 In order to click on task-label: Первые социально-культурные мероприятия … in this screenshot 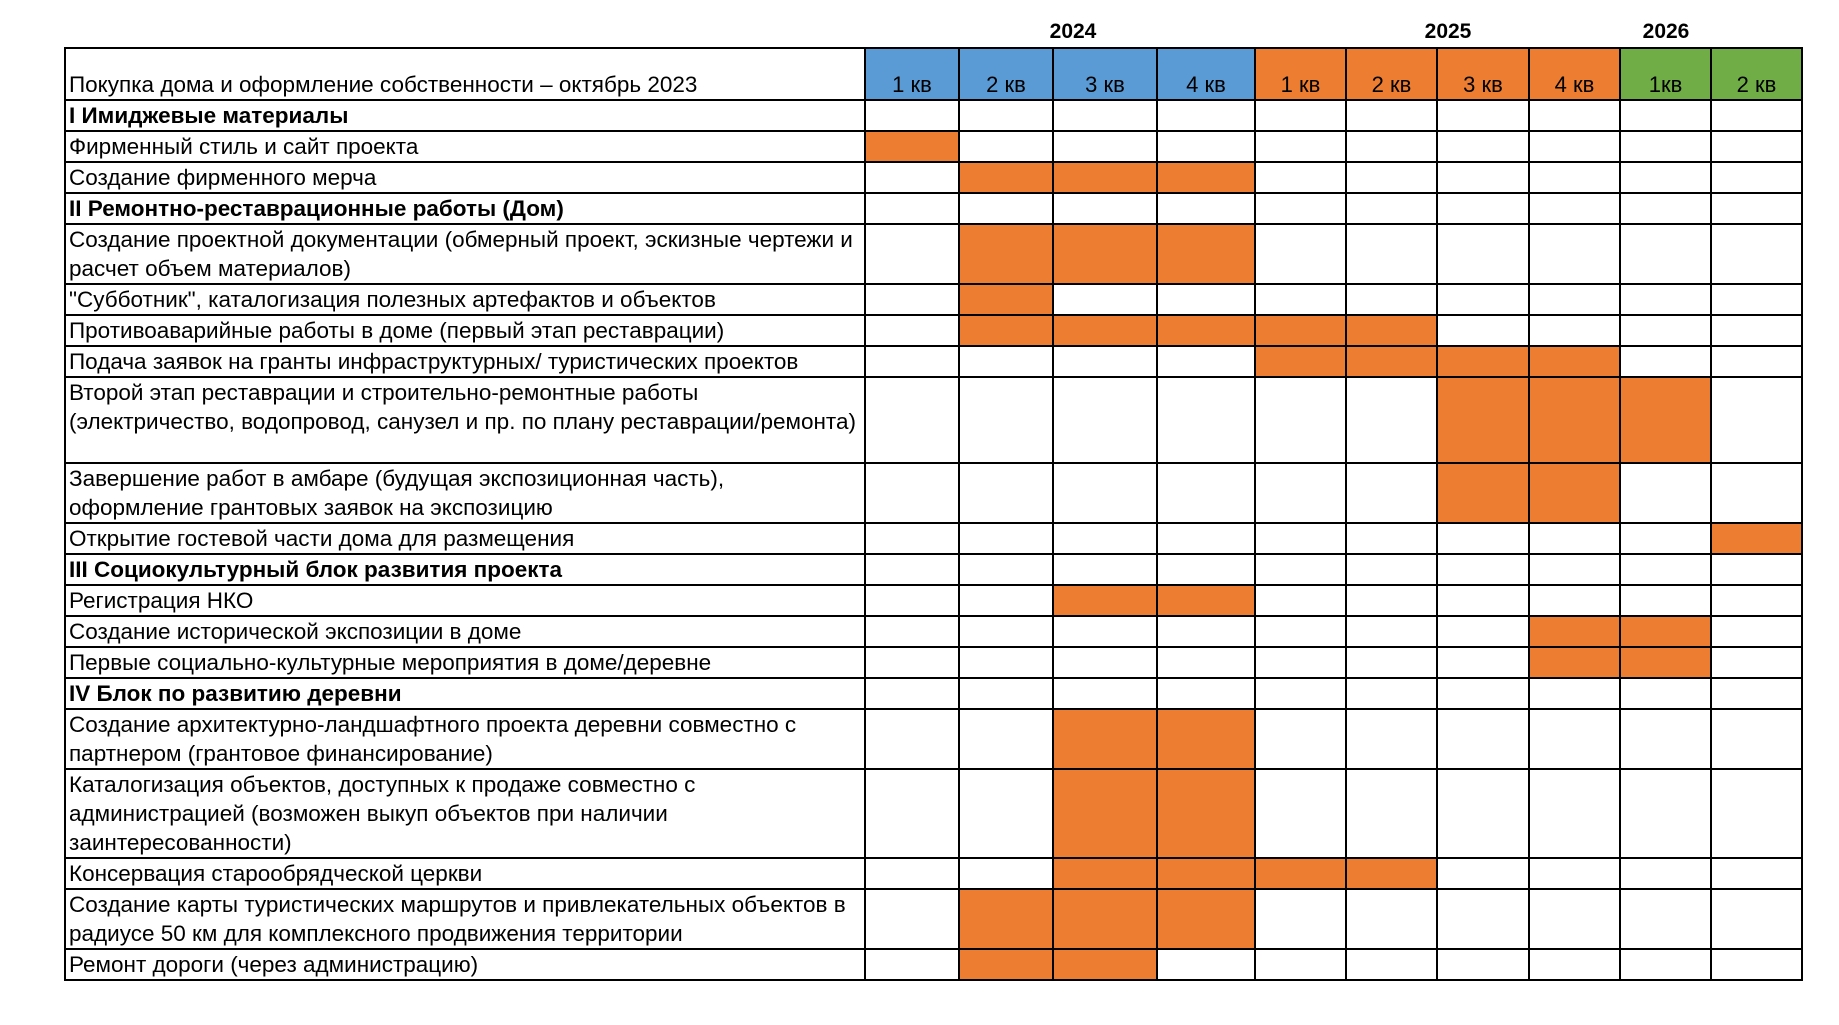, I will do `click(465, 662)`.